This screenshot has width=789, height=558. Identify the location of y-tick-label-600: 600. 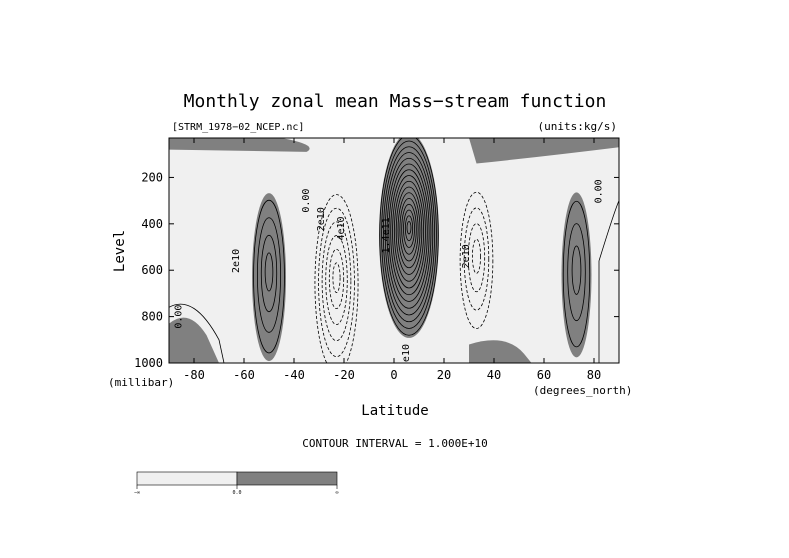
(152, 270).